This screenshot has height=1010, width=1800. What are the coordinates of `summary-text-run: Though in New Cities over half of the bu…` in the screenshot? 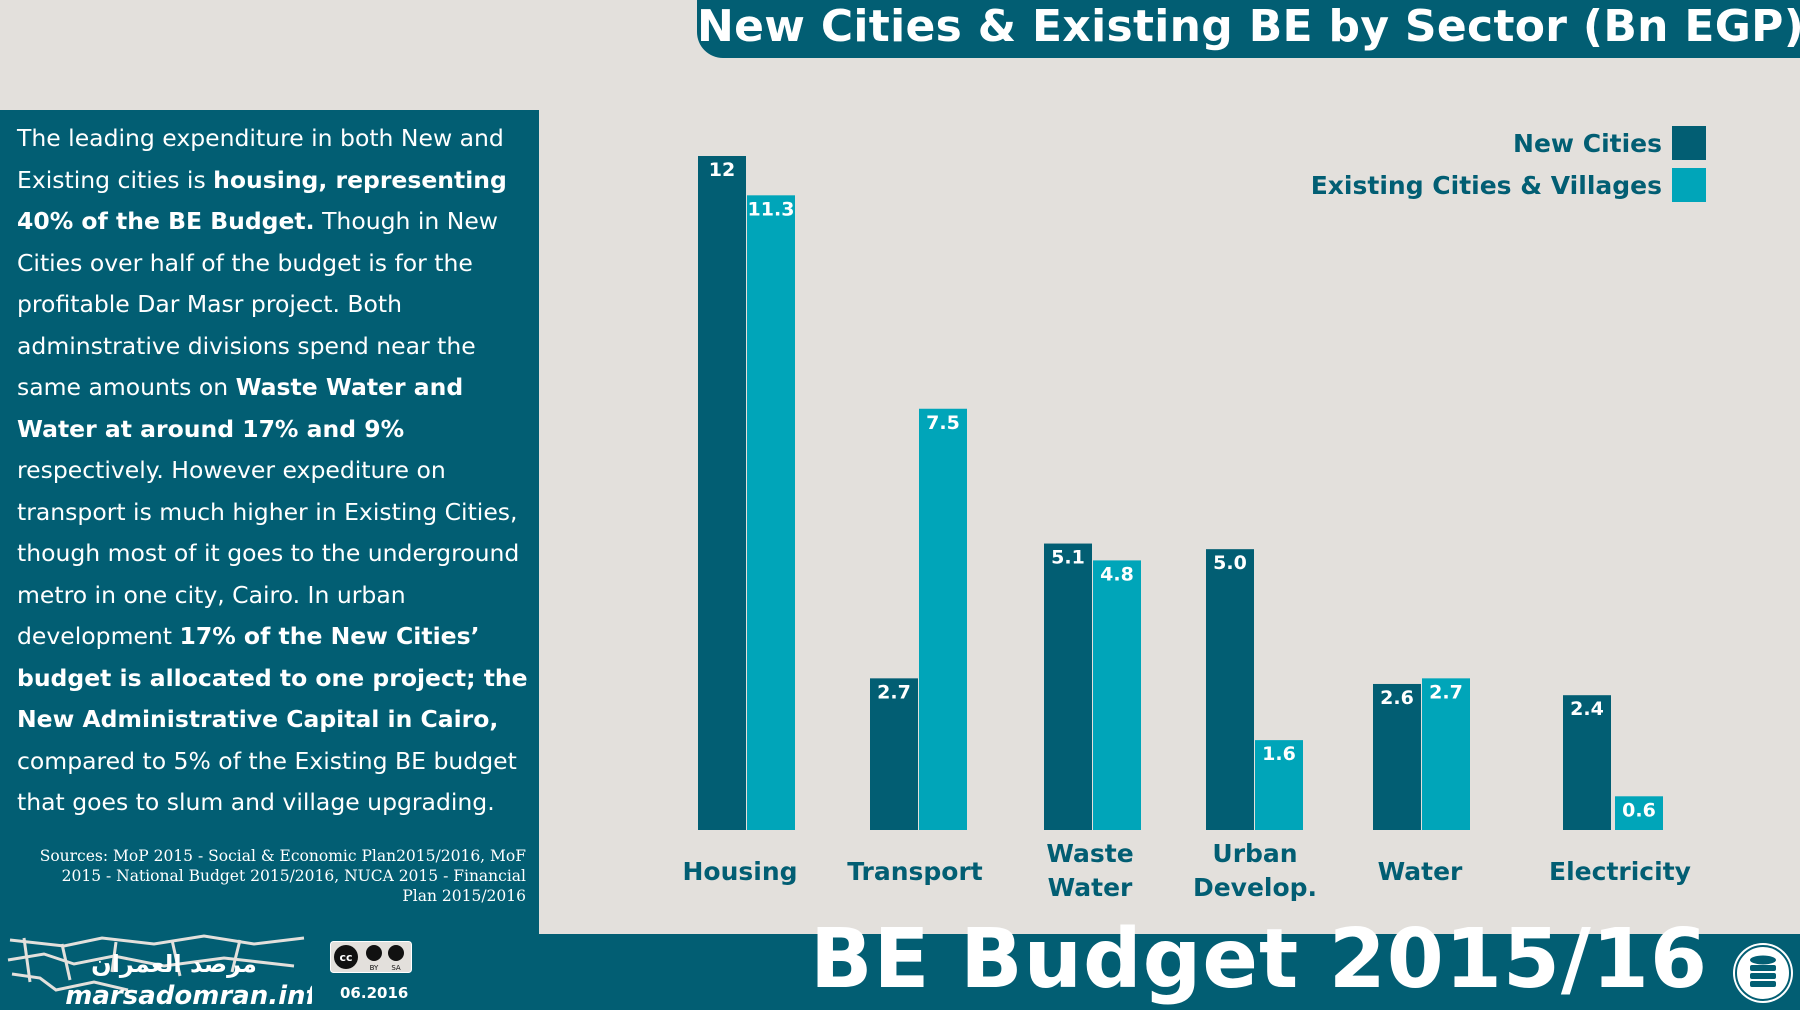 It's located at (258, 304).